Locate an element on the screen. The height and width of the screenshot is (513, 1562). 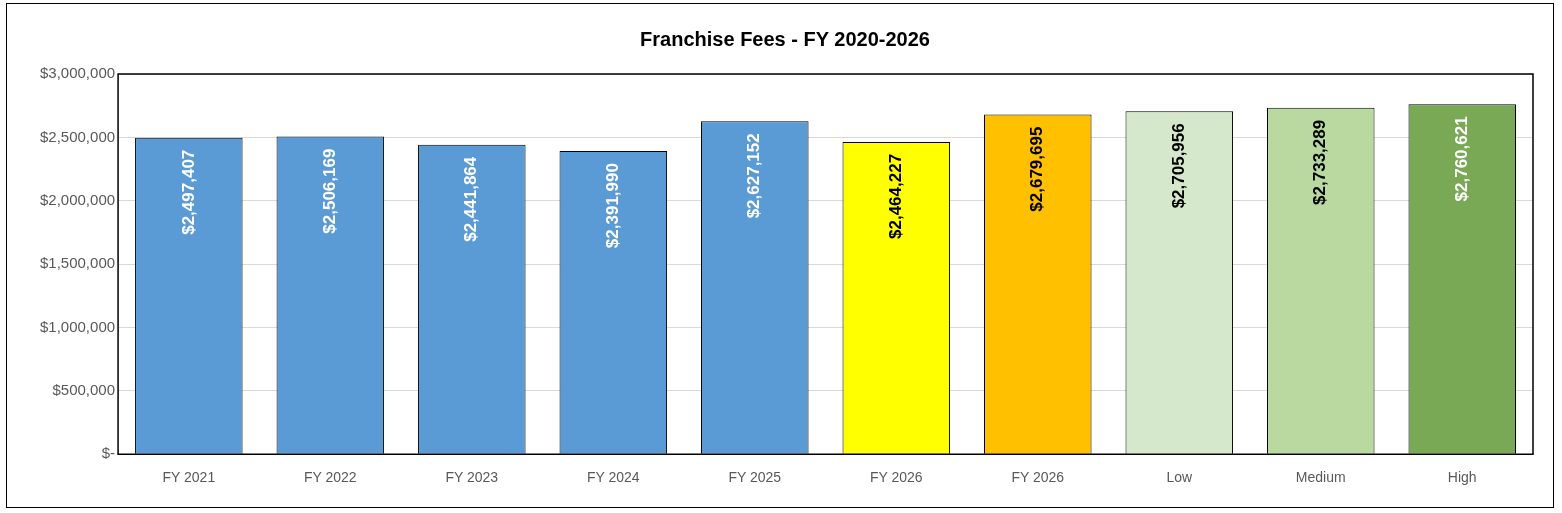
x-tick-label: High is located at coordinates (1462, 477).